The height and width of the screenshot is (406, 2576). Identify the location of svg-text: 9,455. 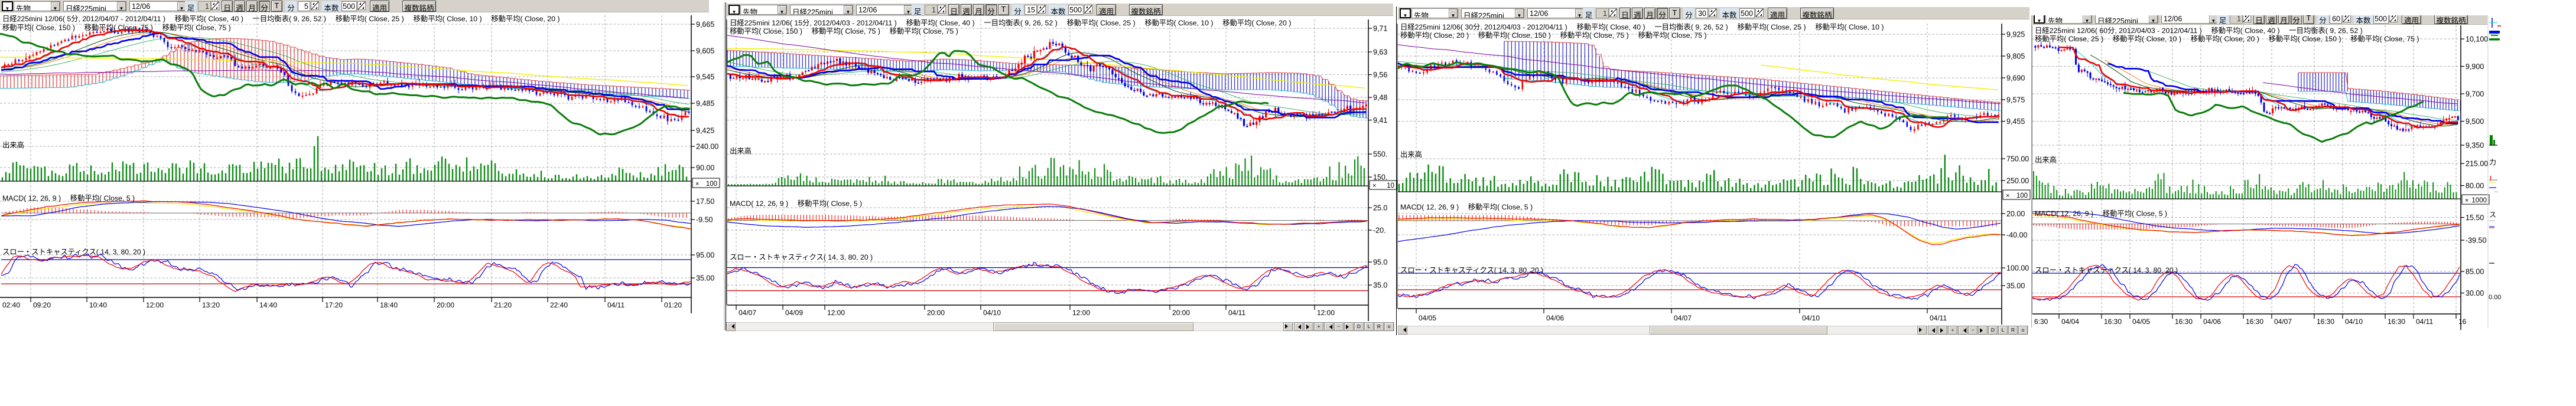
(2016, 121).